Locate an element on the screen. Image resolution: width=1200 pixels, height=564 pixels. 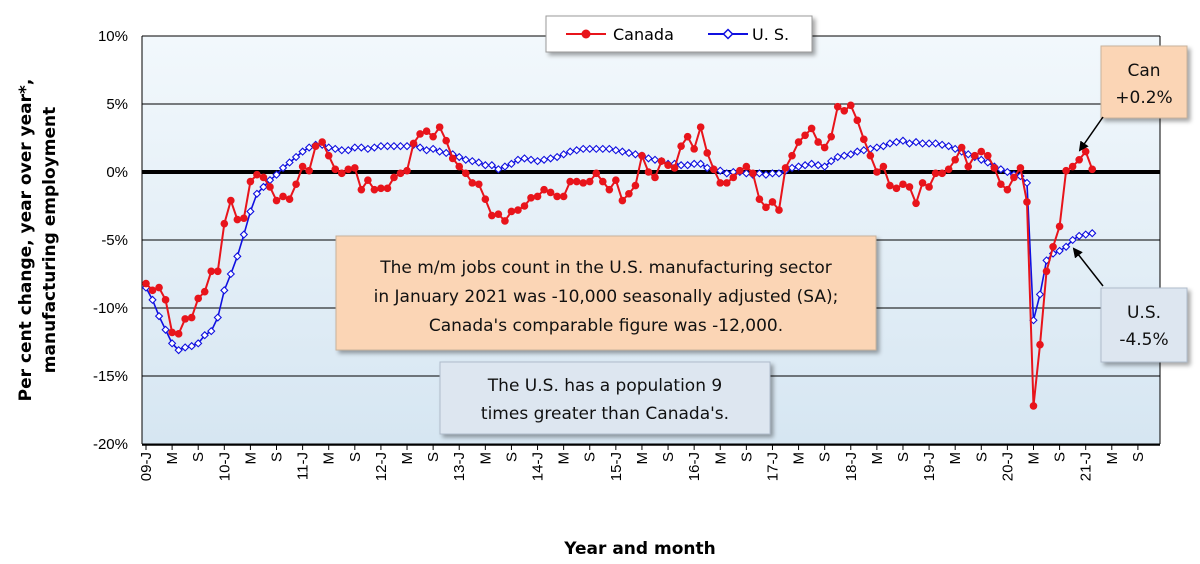
x-tick-label: 18-J is located at coordinates (851, 466).